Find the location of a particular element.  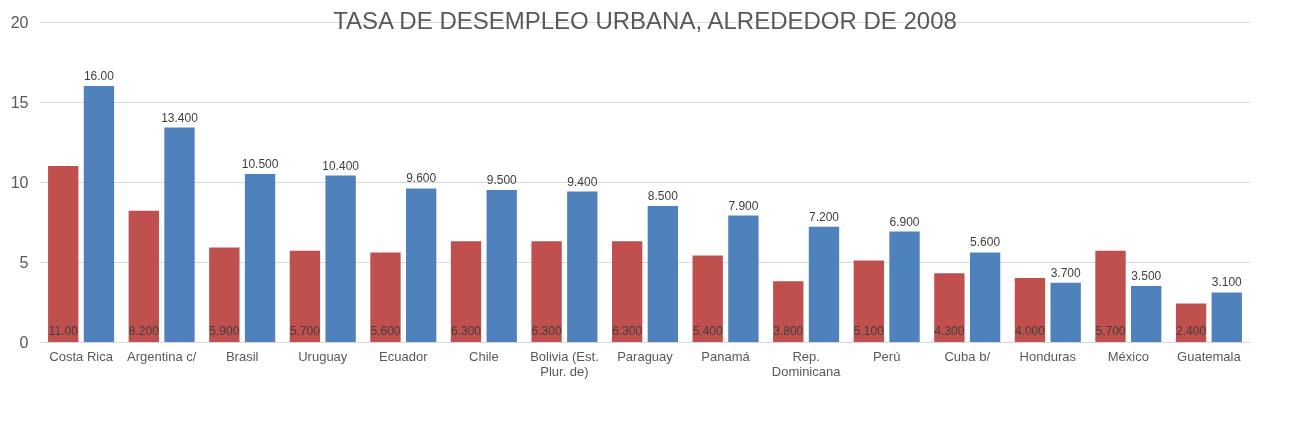

x-tick-label: Bolivia (Est. Plur. de) is located at coordinates (564, 363).